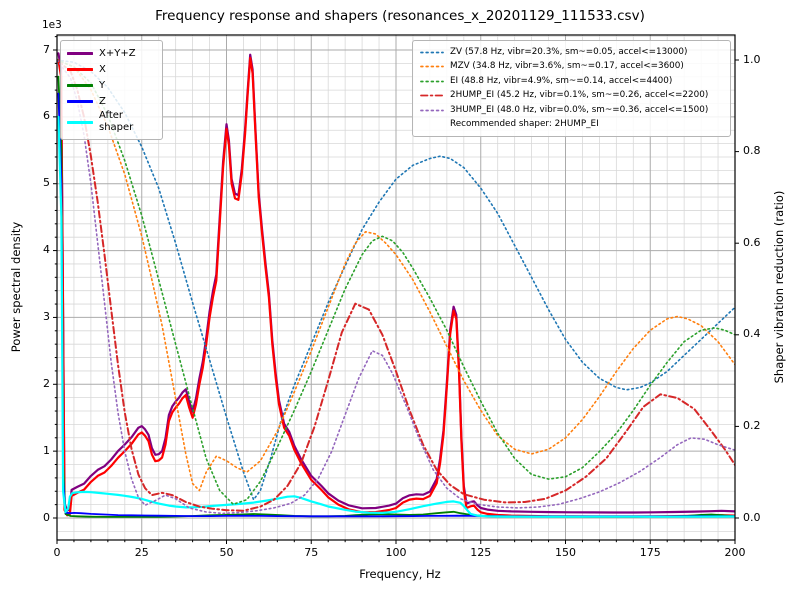 The image size is (800, 600). I want to click on x-tick-label: 150, so click(565, 552).